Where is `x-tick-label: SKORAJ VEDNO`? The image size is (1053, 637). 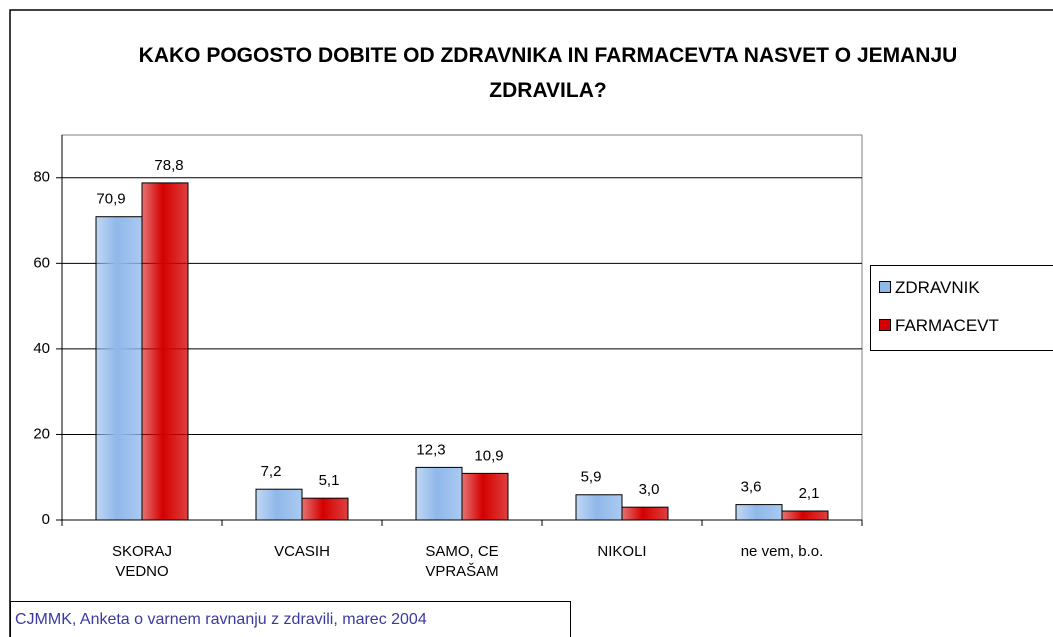 x-tick-label: SKORAJ VEDNO is located at coordinates (141, 561).